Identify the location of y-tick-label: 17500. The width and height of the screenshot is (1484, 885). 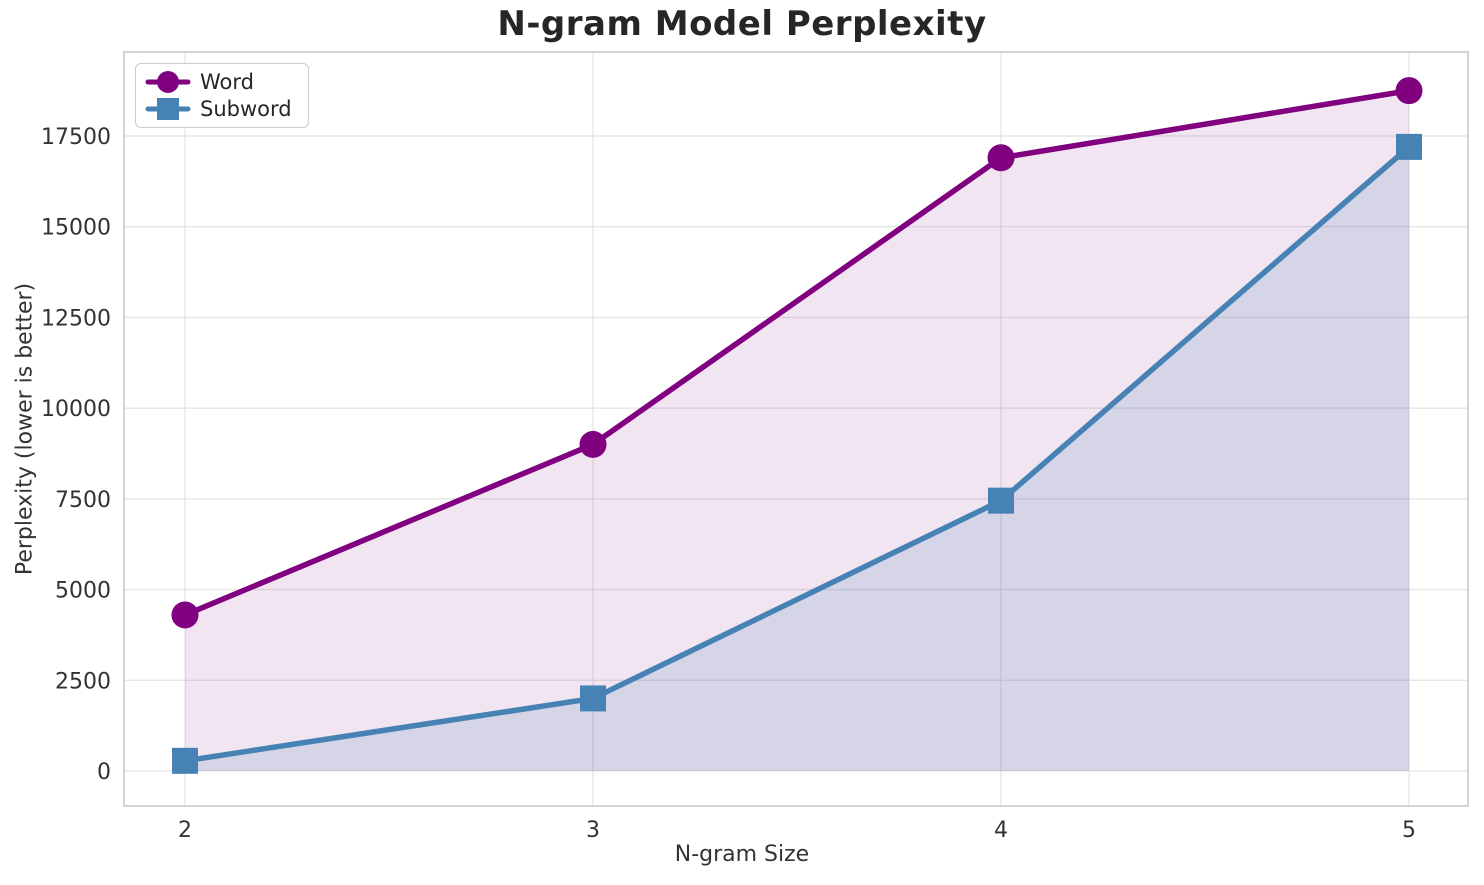
(76, 137).